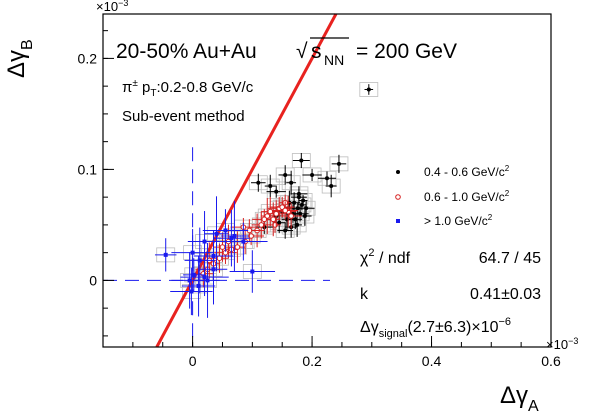 This screenshot has width=600, height=420. Describe the element at coordinates (435, 328) in the screenshot. I see `stat-signal: Δγsignal(2.7±6.3)×10−6` at that location.